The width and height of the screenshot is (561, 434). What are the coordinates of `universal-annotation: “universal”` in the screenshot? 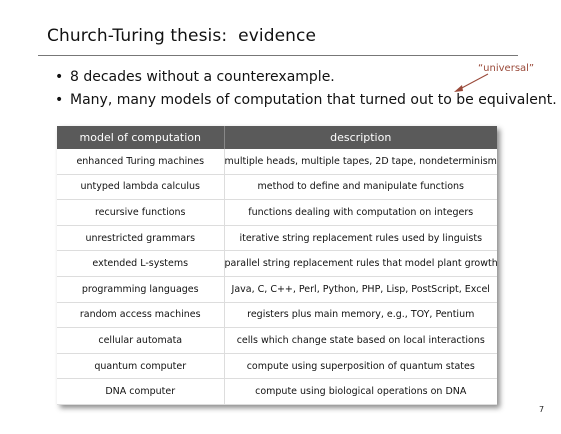 It's located at (506, 68).